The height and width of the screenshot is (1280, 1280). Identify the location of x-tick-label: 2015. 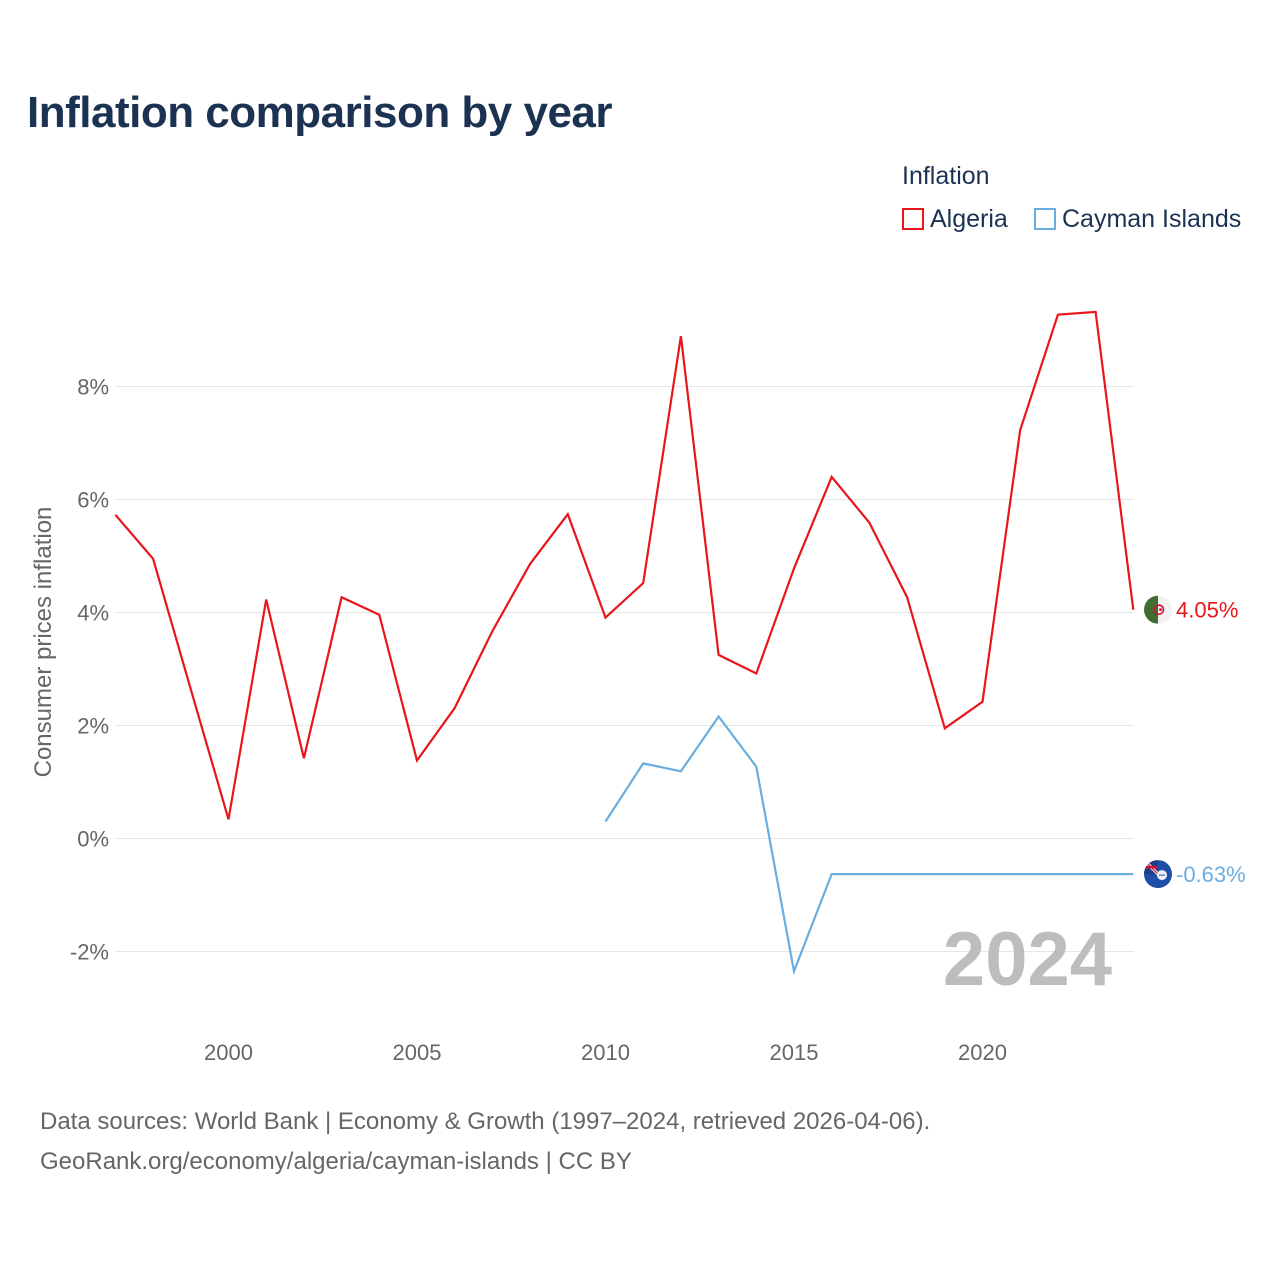
(794, 1052).